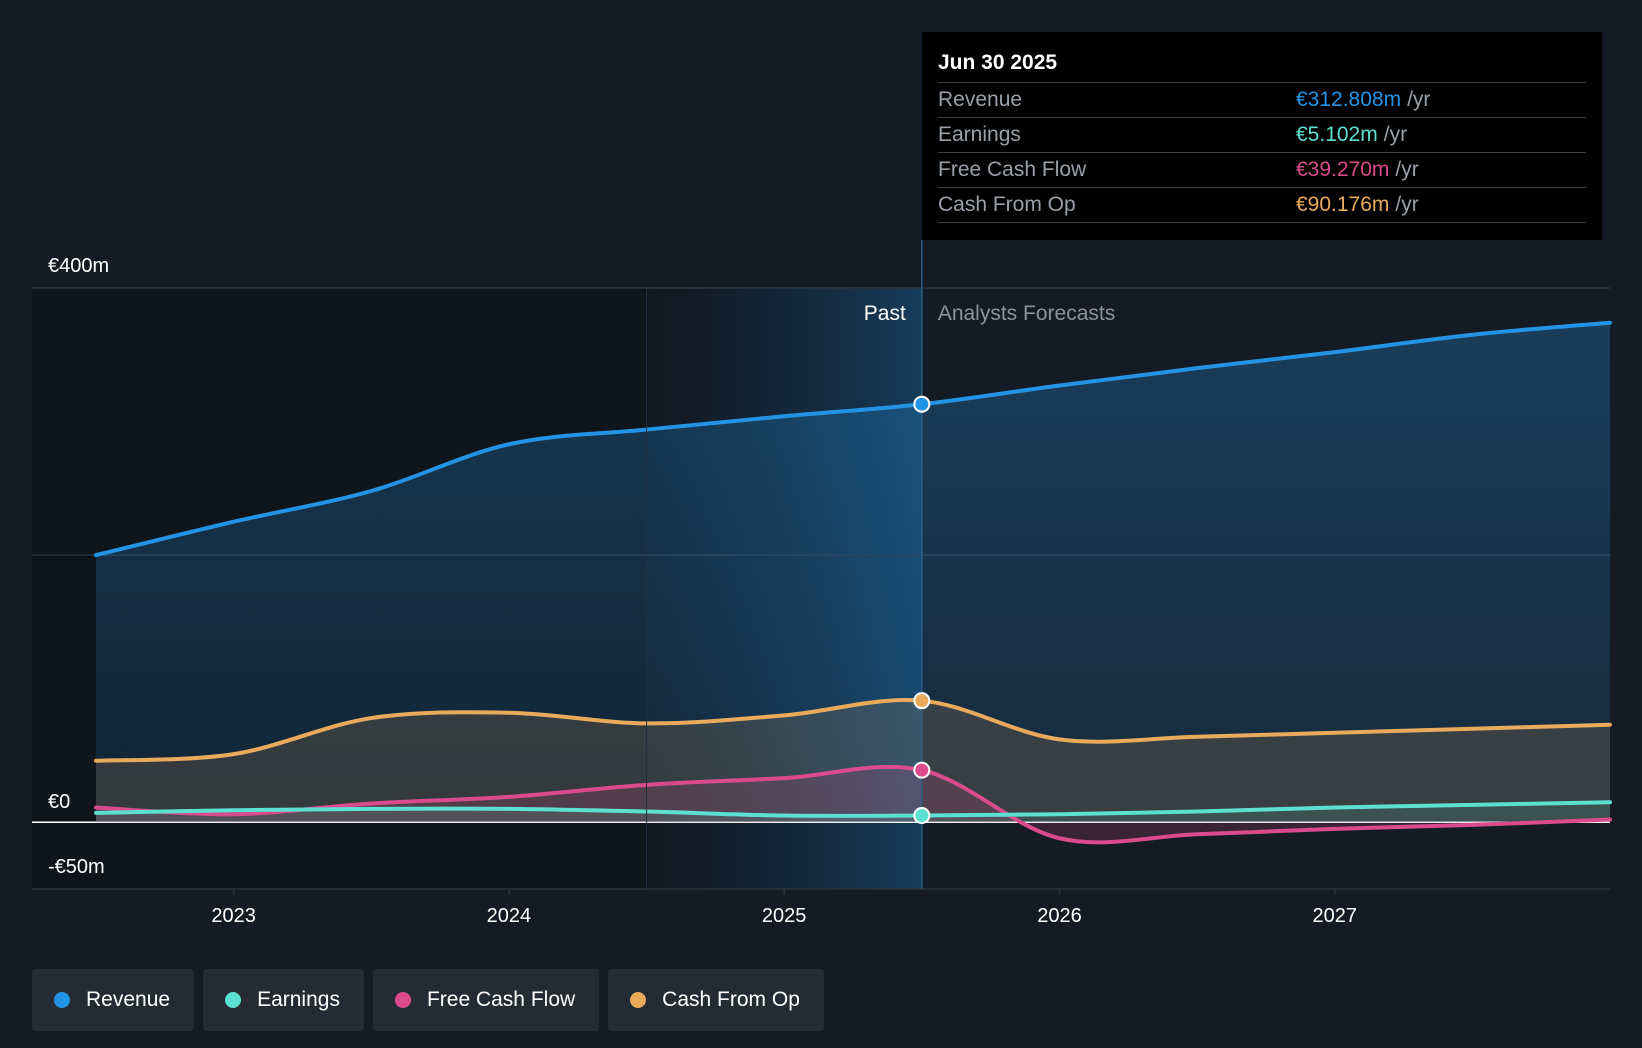 This screenshot has height=1048, width=1642. Describe the element at coordinates (1352, 134) in the screenshot. I see `tooltip-value: €5.102m/yr` at that location.